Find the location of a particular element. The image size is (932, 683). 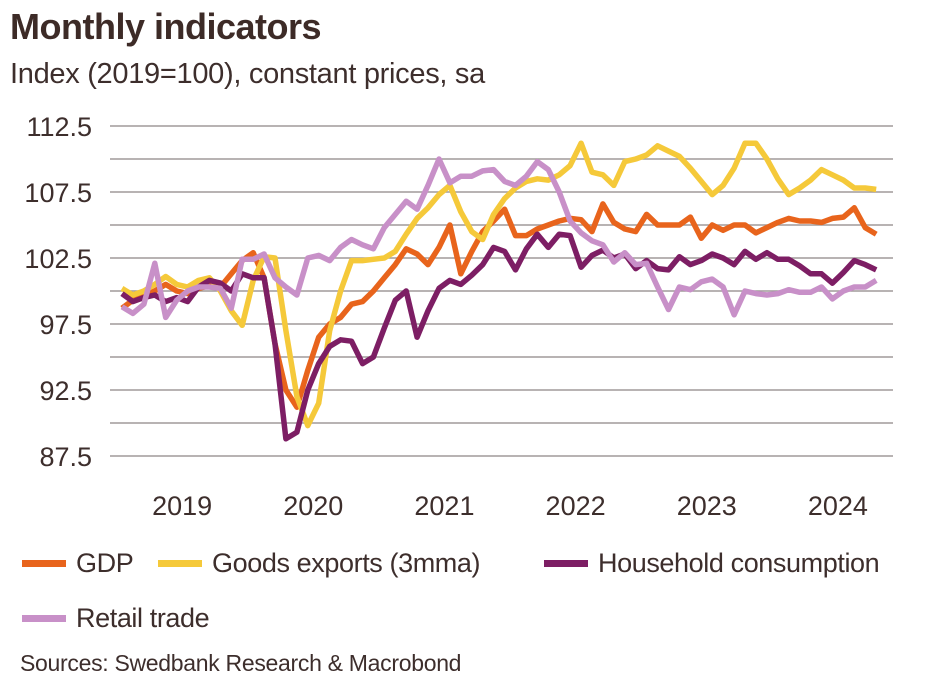

x-tick-label: 2023 is located at coordinates (707, 506).